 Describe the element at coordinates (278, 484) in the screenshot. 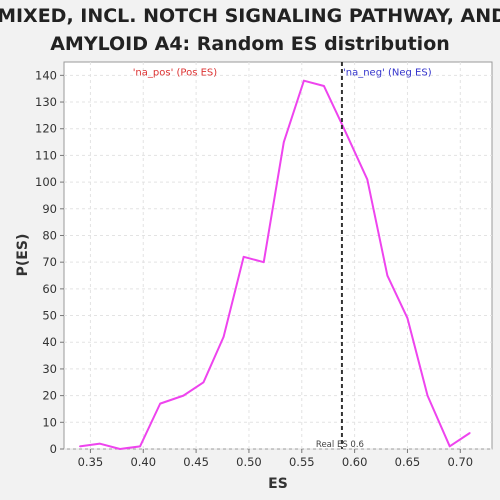

I see `x-axis-label: ES` at that location.